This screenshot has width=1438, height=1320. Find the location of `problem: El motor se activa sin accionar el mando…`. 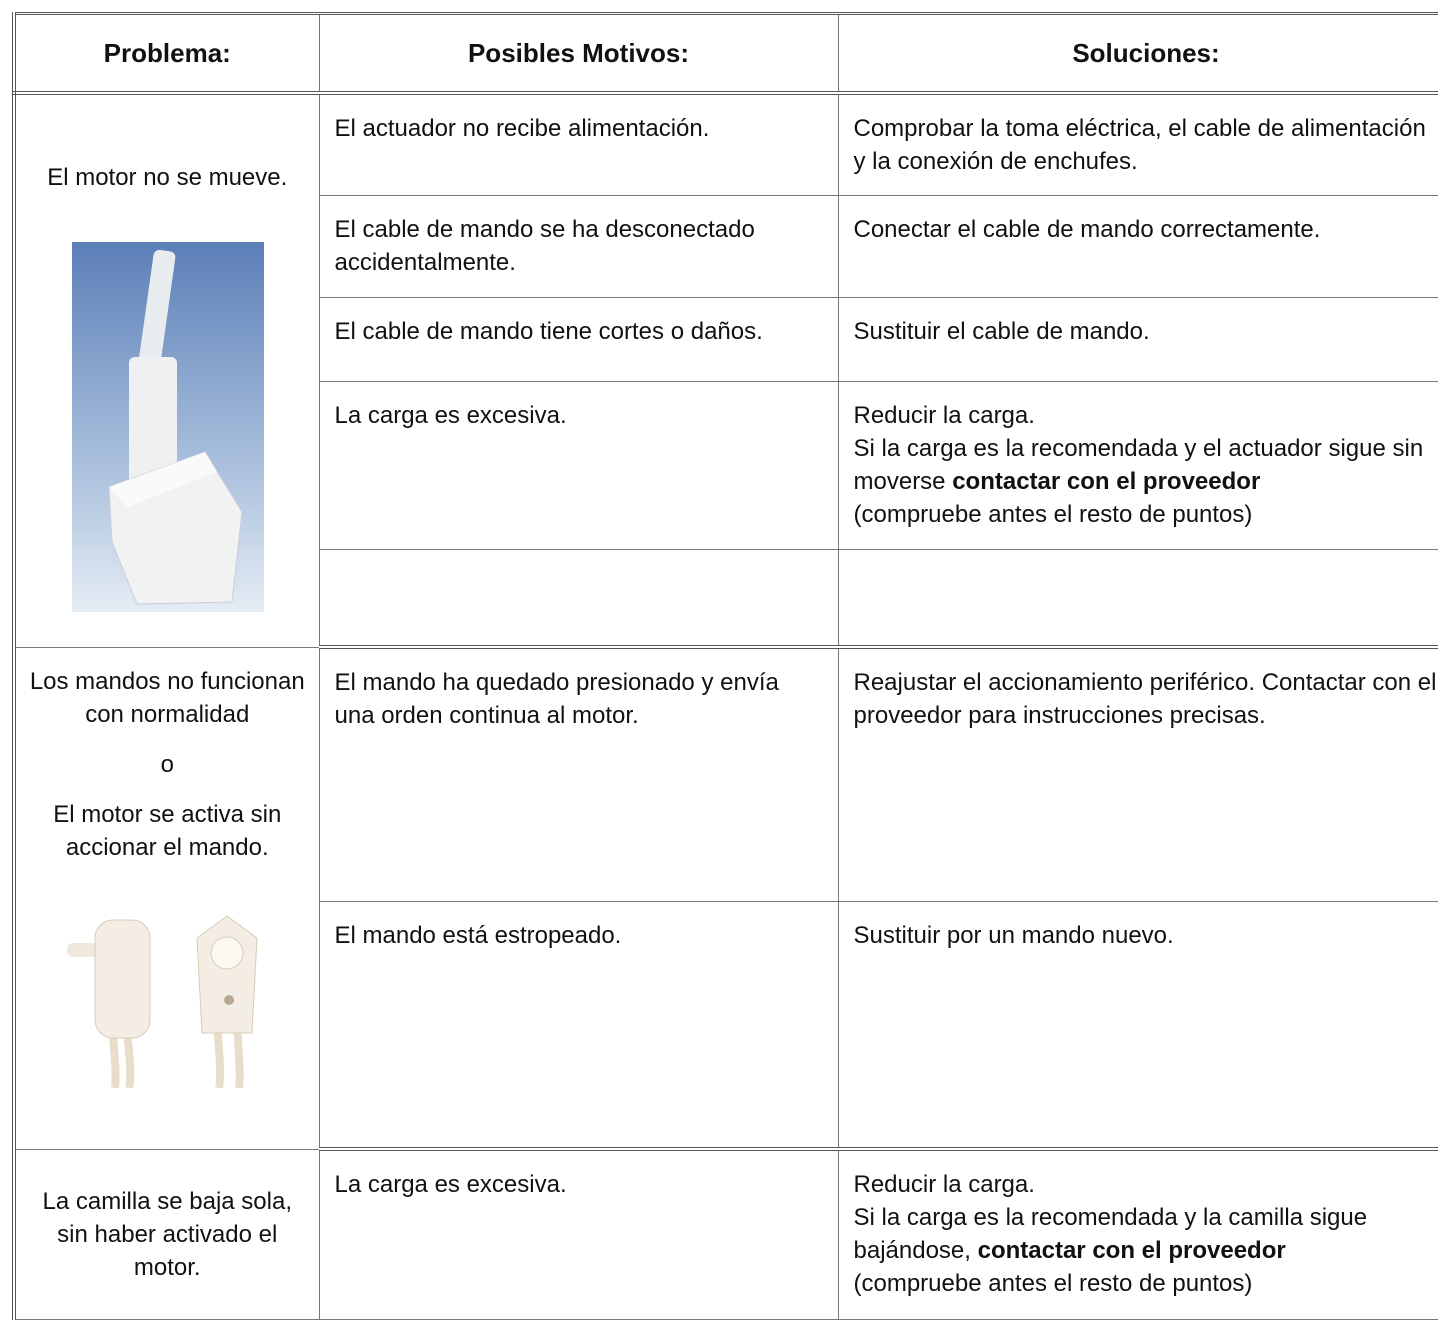

problem: El motor se activa sin accionar el mando… is located at coordinates (167, 830).